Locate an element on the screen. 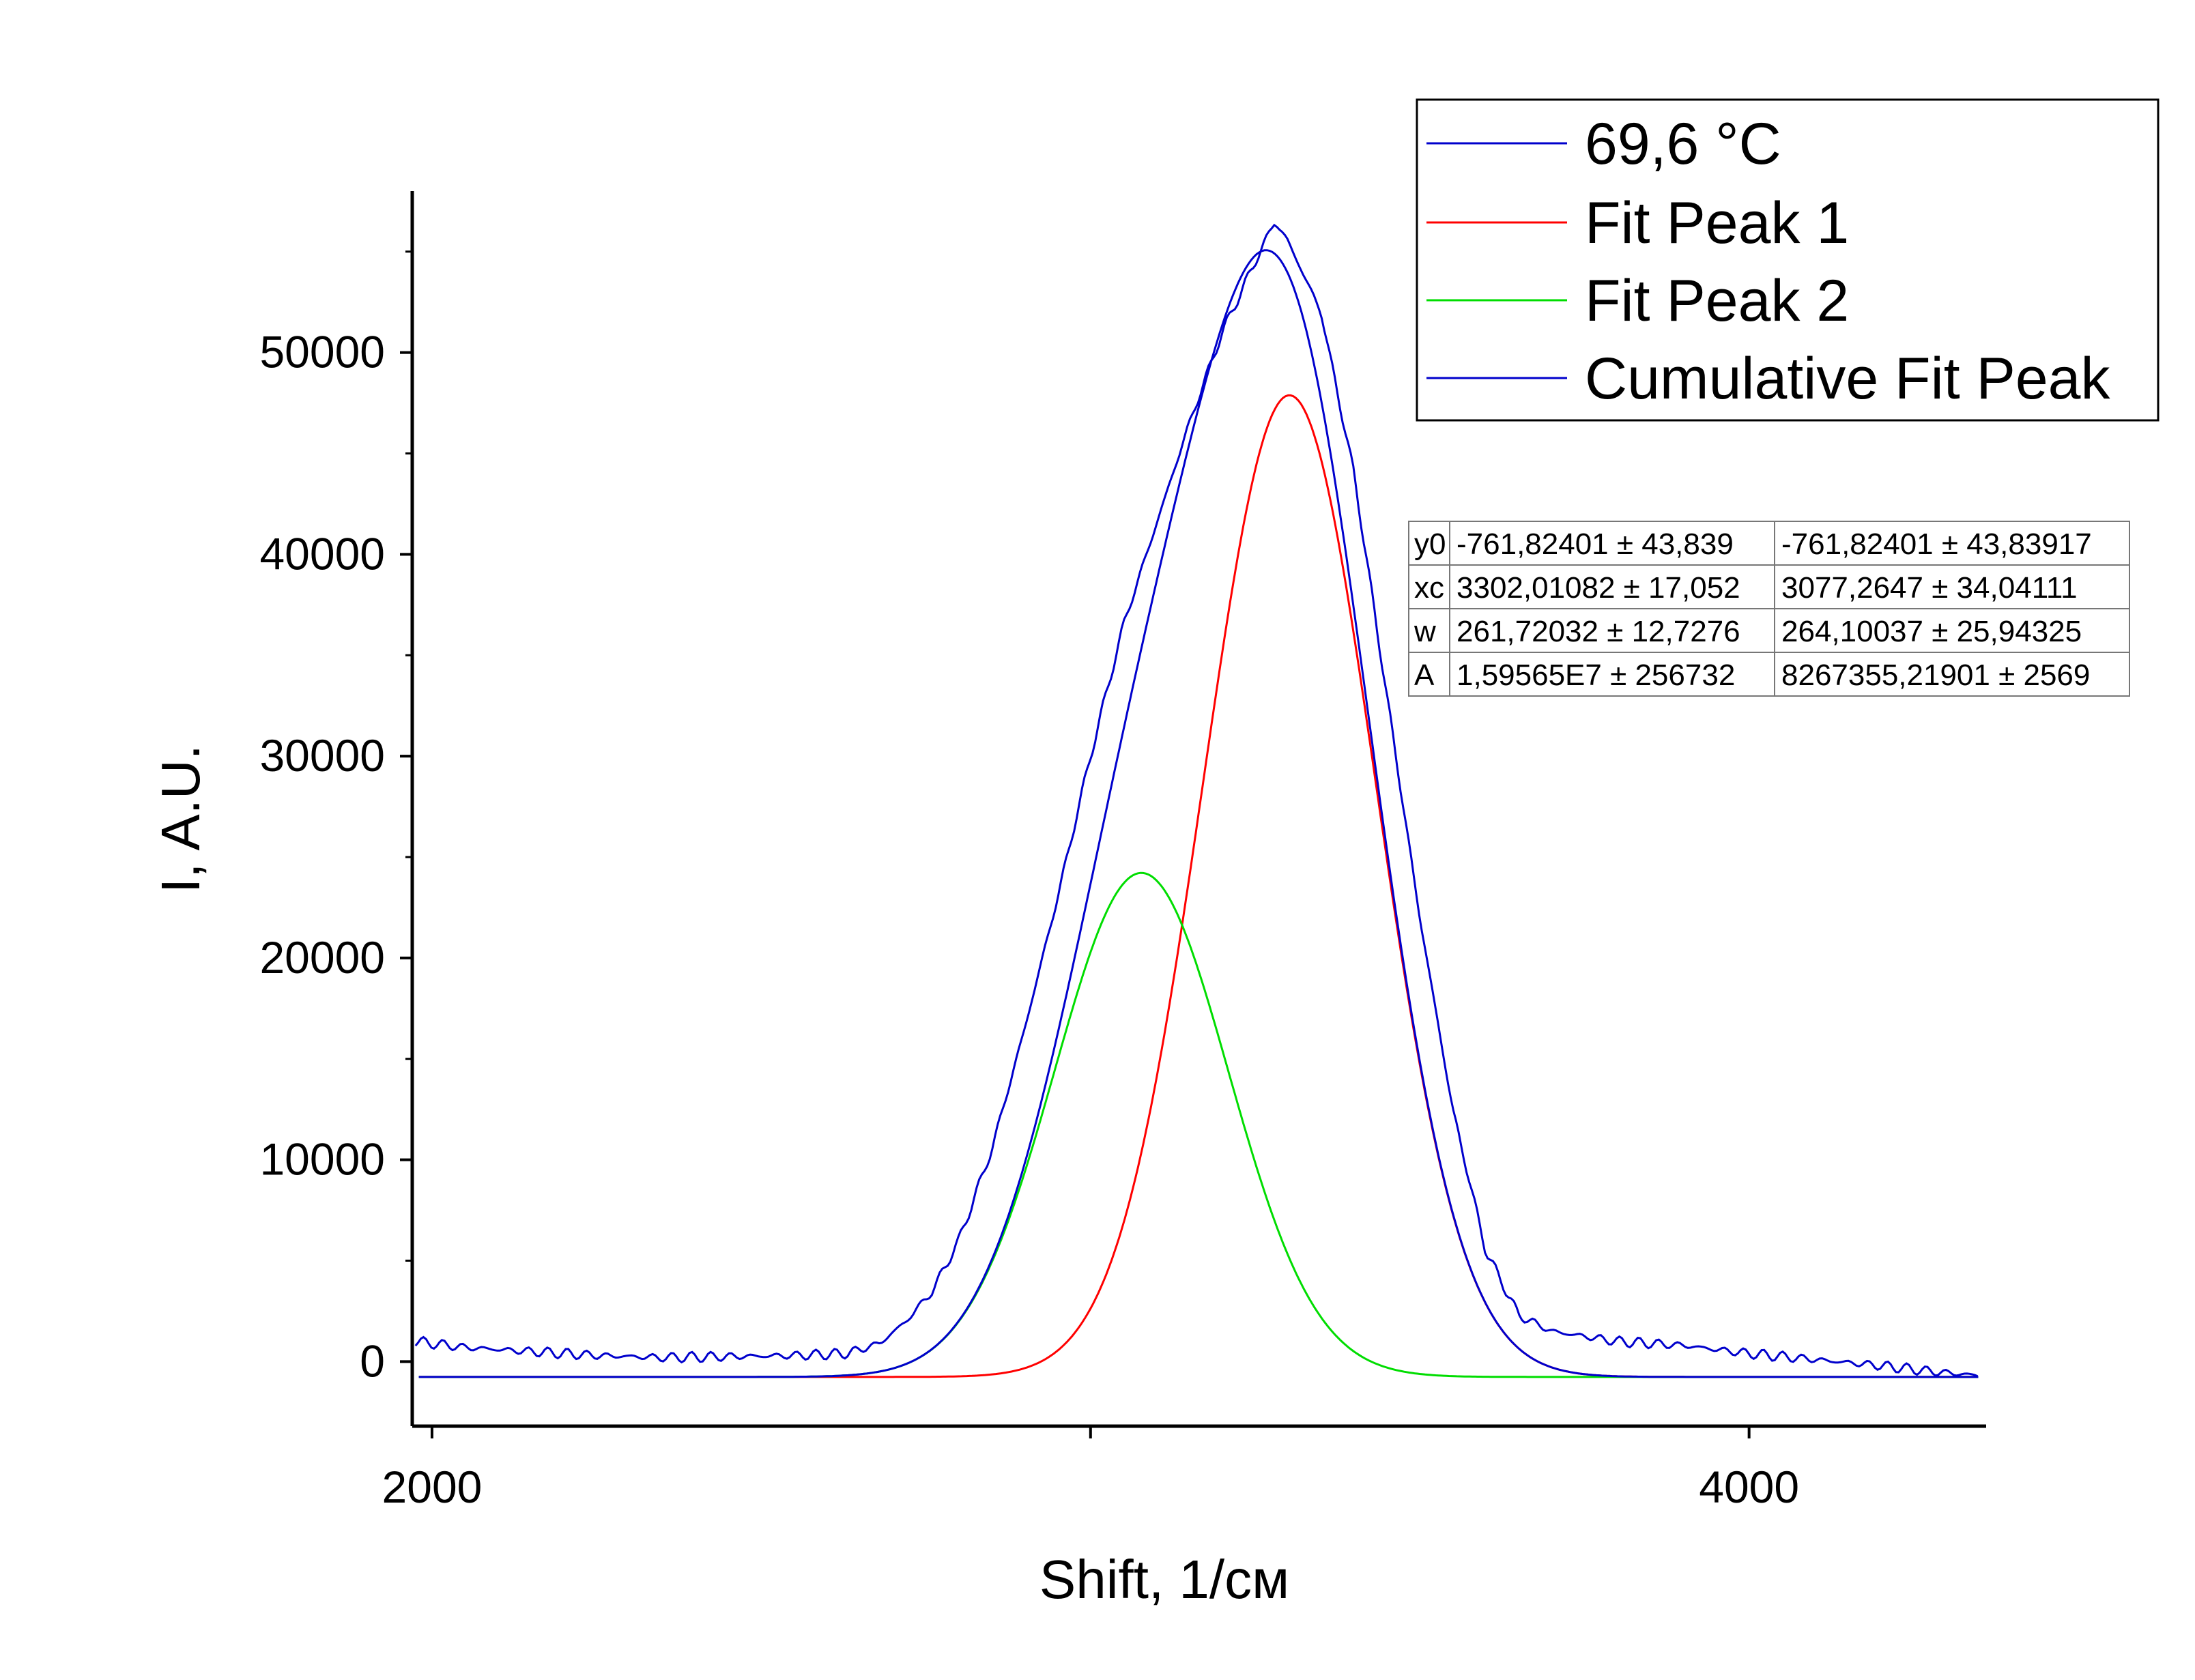 This screenshot has height=1680, width=2195. legend-label-series-4: Cumulative Fit Peak is located at coordinates (1848, 378).